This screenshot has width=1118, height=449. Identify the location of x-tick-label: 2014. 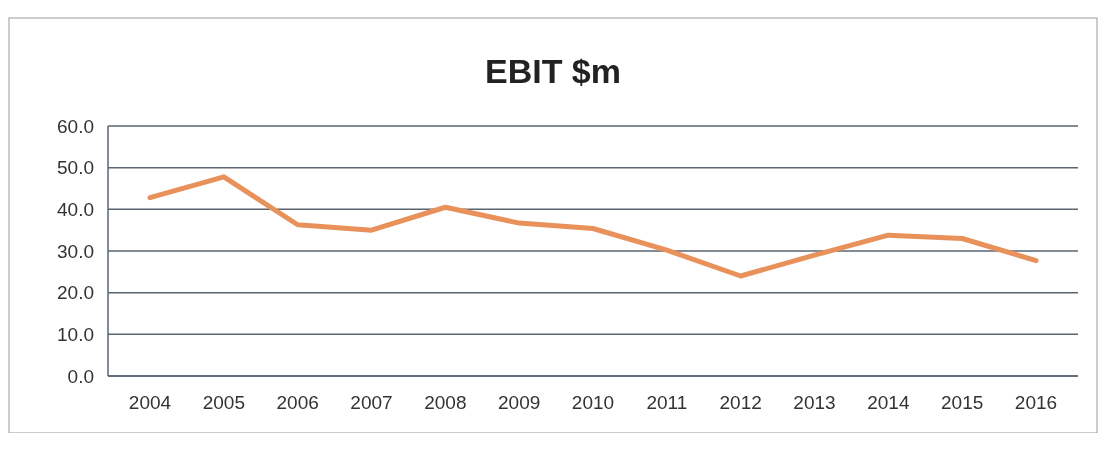
(888, 402).